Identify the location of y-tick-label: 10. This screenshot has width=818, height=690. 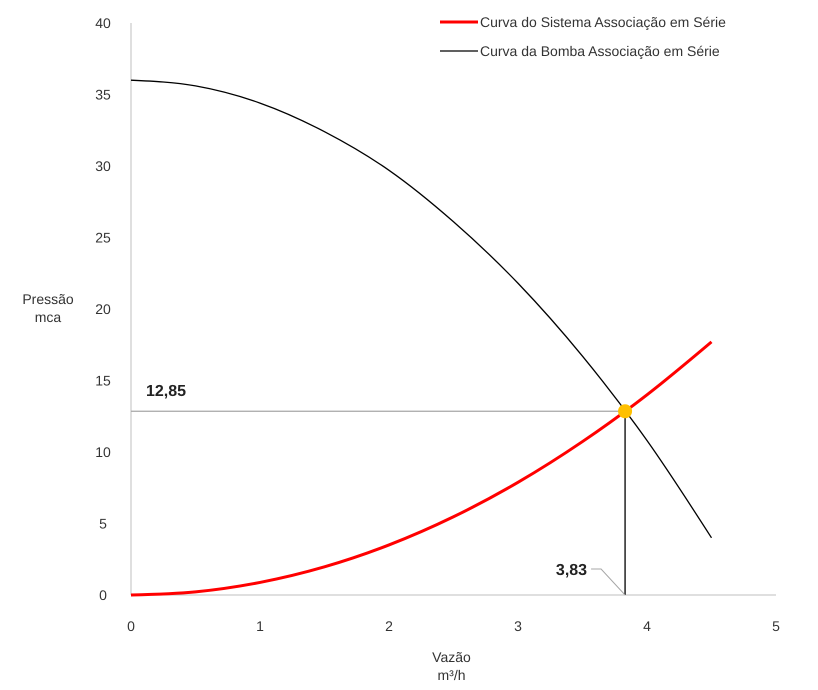
(103, 452).